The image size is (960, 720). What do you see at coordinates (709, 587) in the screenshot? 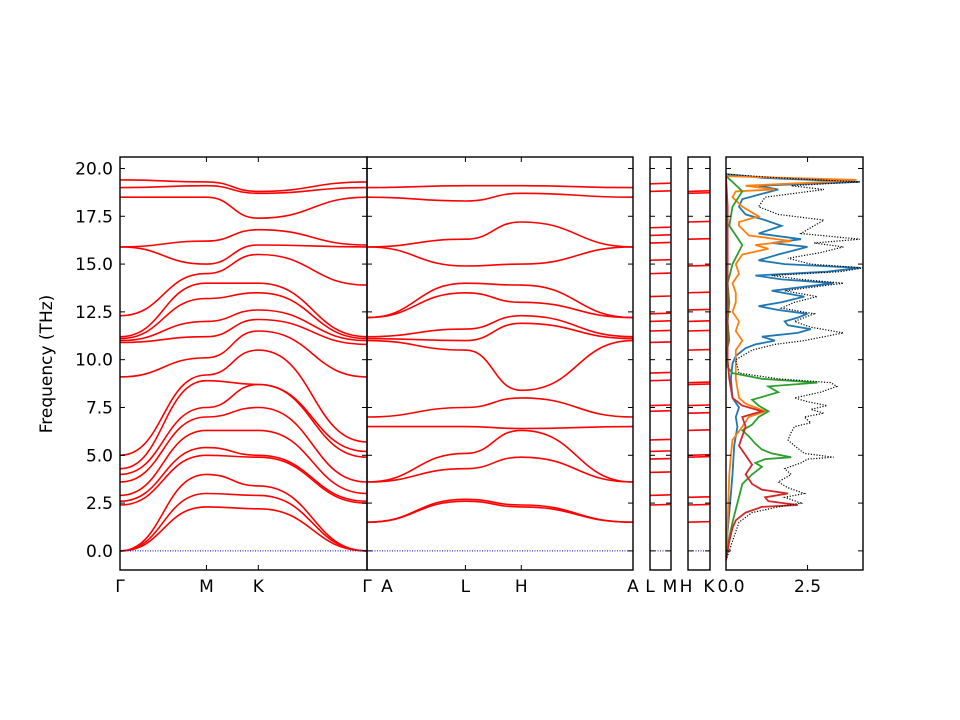
I see `x-tick-label: K` at bounding box center [709, 587].